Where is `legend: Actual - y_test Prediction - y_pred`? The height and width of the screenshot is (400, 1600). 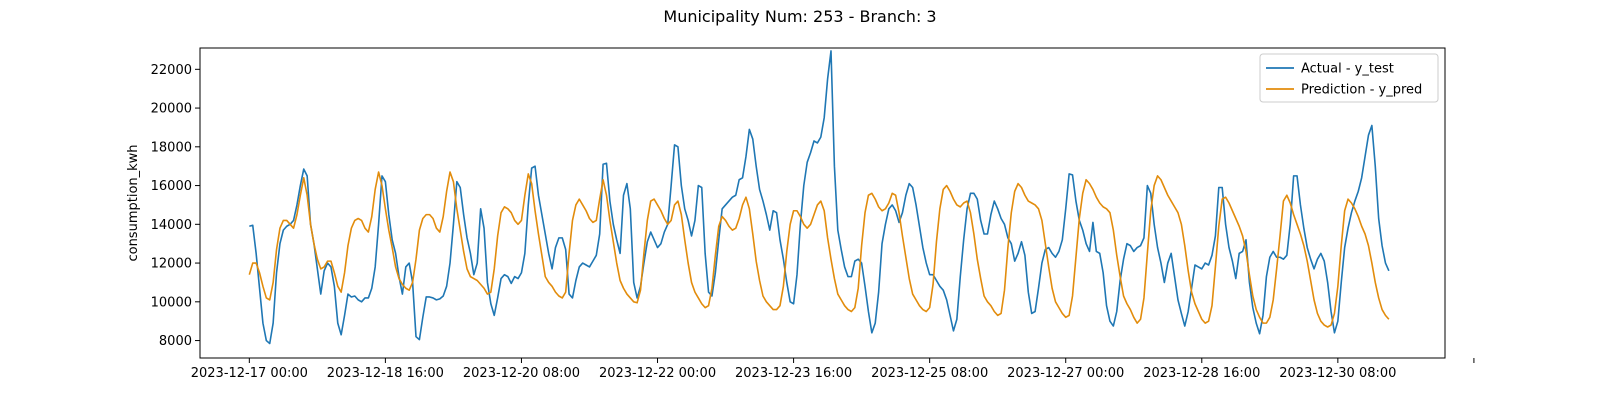 legend: Actual - y_test Prediction - y_pred is located at coordinates (1349, 78).